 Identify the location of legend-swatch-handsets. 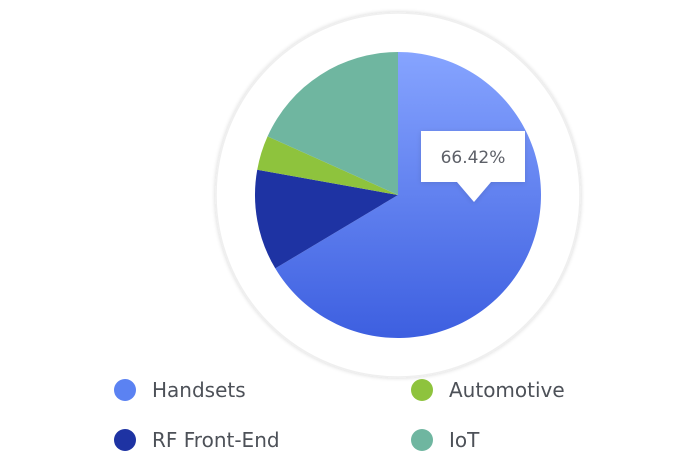
(125, 390).